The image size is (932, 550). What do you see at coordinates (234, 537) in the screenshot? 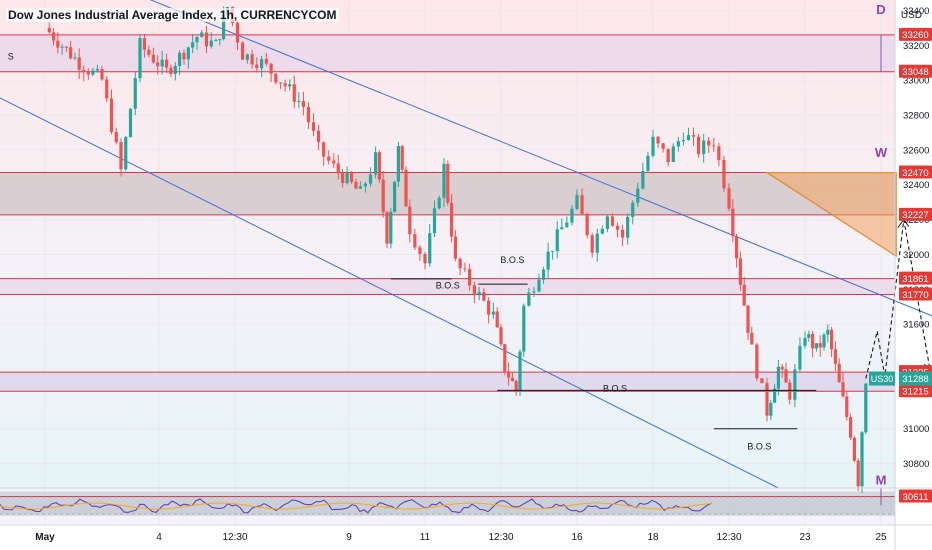
I see `x-tick-label: 12:30` at bounding box center [234, 537].